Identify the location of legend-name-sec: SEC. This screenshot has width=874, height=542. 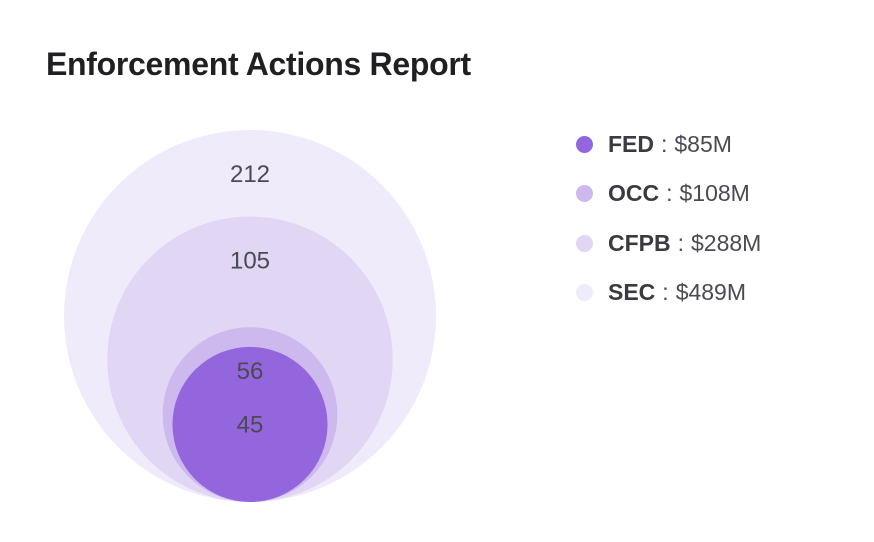
(632, 292).